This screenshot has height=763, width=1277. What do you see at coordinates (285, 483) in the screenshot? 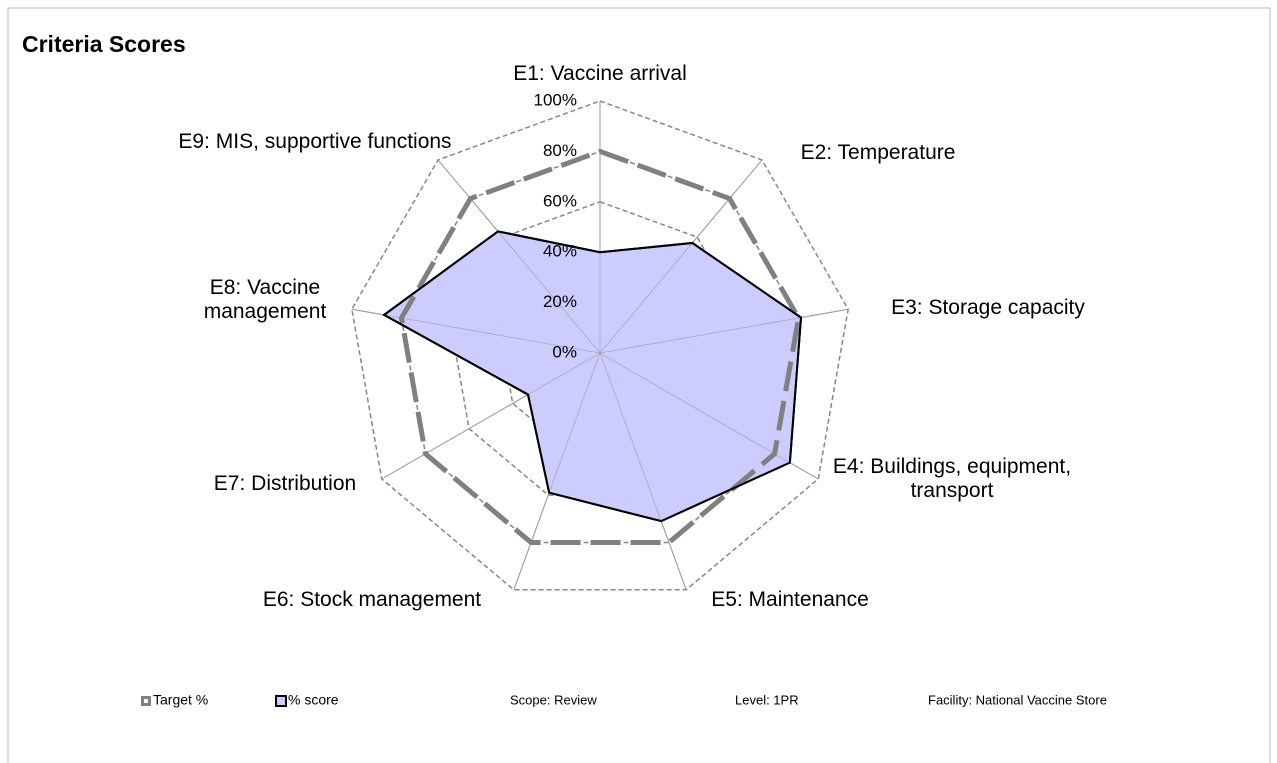
I see `category-label: E7: Distribution` at bounding box center [285, 483].